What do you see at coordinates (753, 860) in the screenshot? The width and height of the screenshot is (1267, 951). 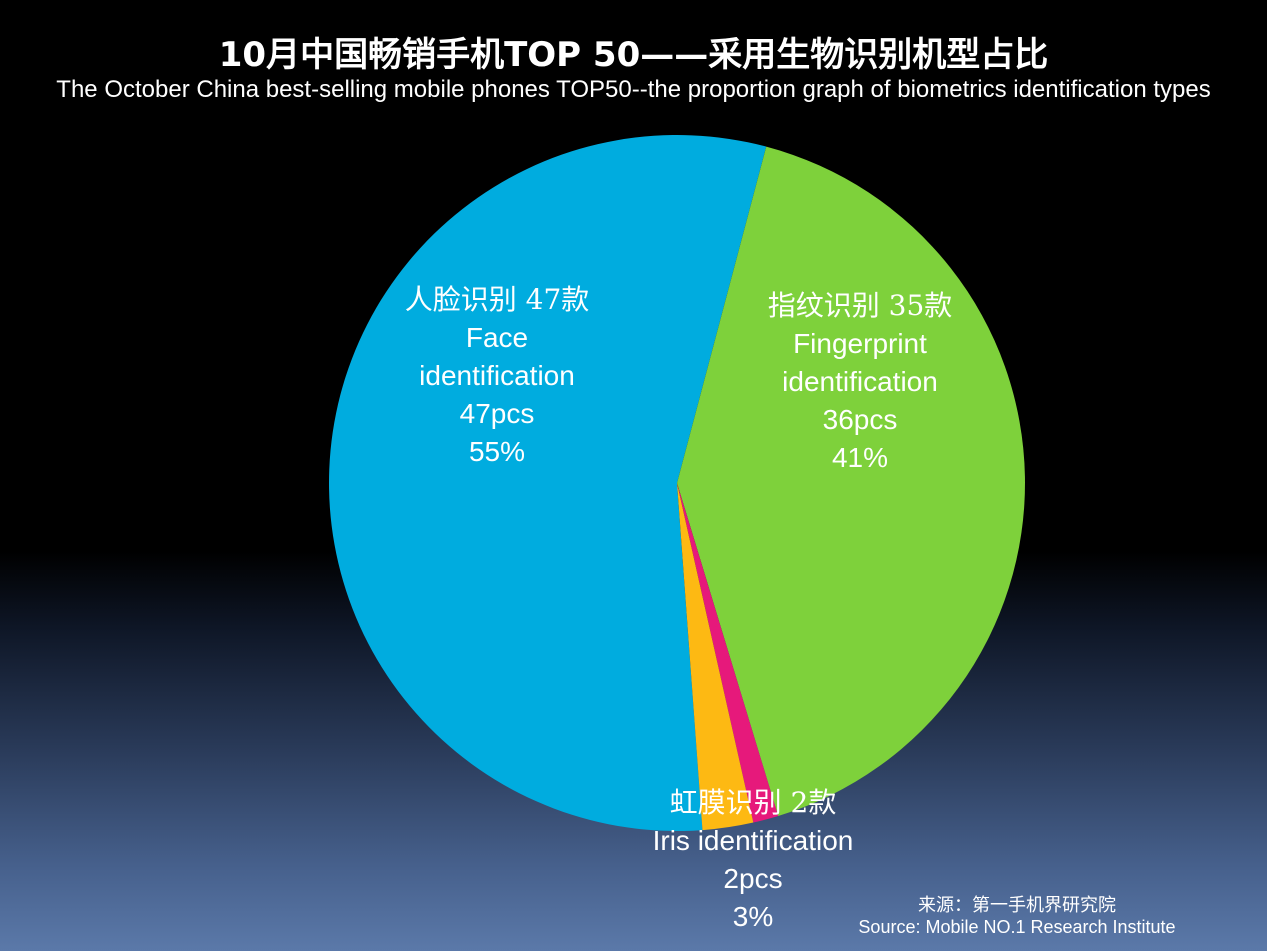 I see `data-label-iris: 虹膜识别 2款 Iris identification 2pcs 3%` at bounding box center [753, 860].